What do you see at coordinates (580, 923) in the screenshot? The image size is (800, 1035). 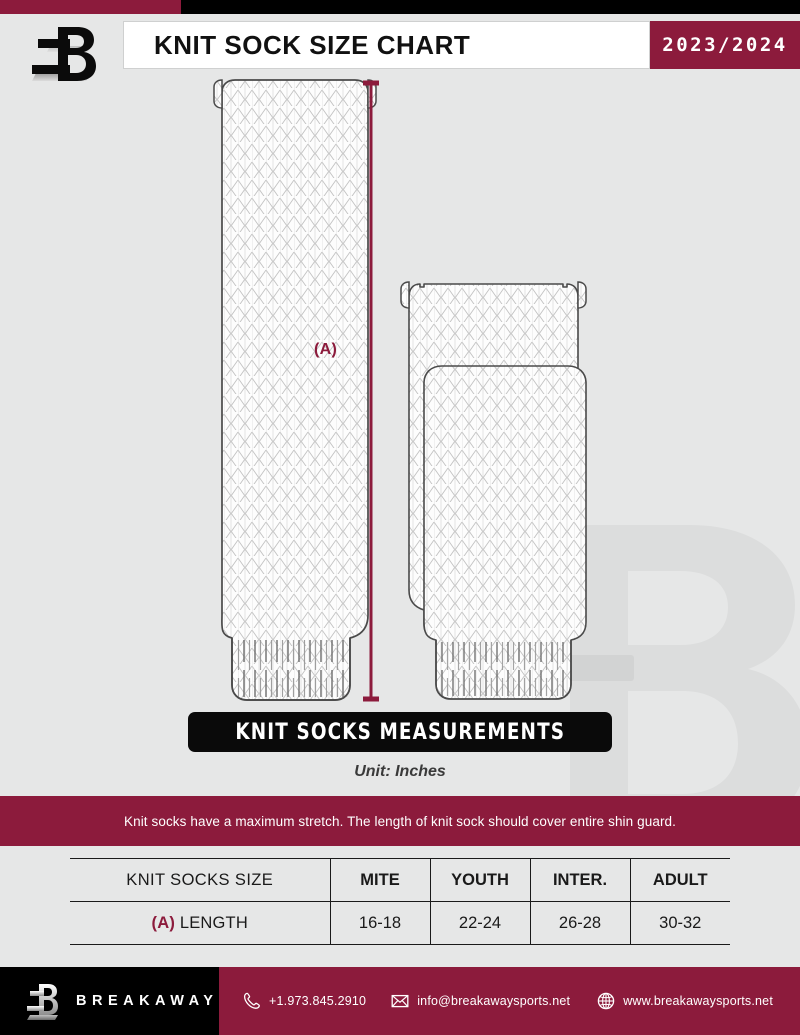 I see `cell-length-inter: 26-28` at bounding box center [580, 923].